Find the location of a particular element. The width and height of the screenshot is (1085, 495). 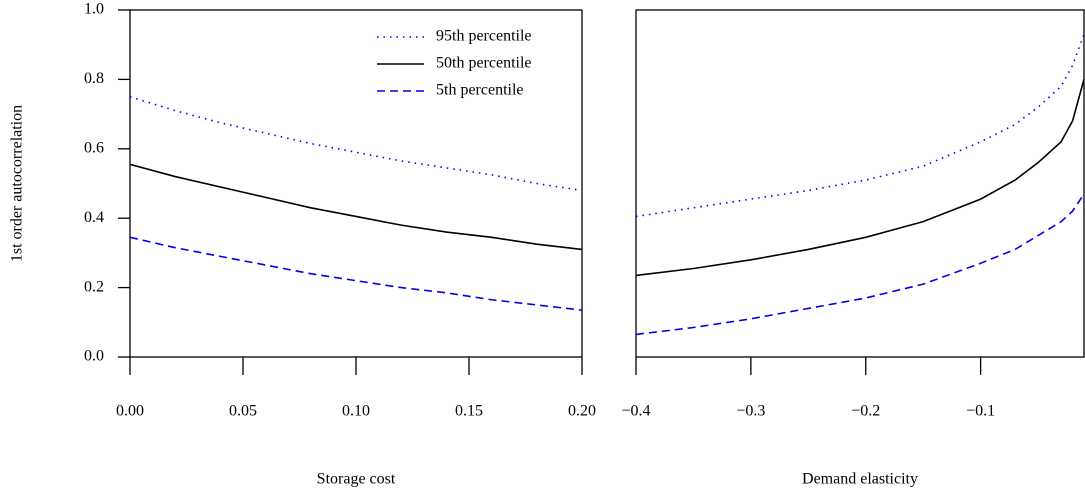

legend-label: 5th percentile is located at coordinates (480, 90).